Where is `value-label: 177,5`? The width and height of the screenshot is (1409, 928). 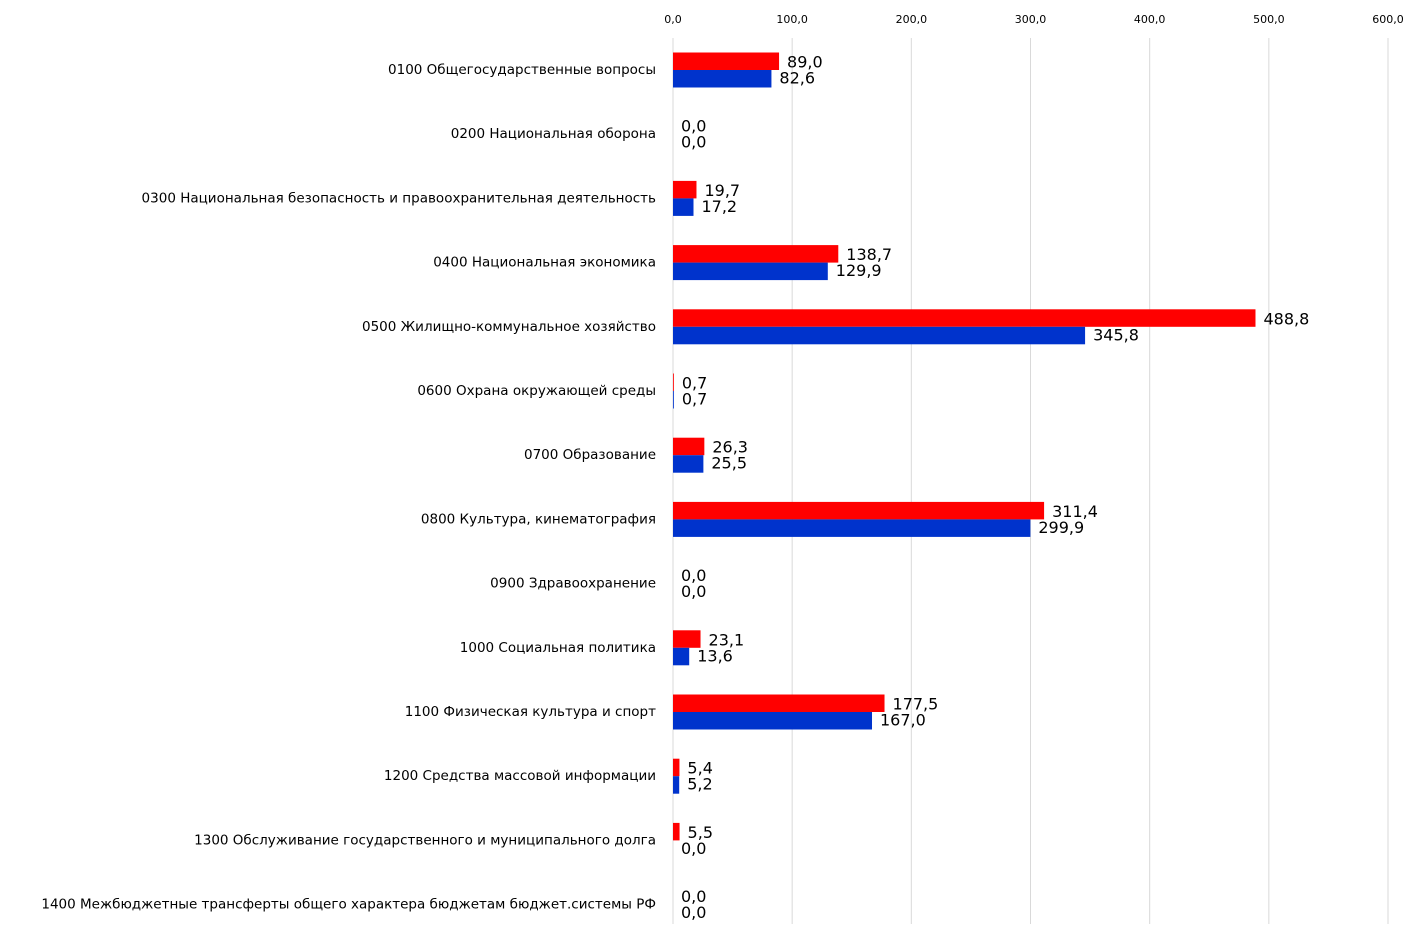
value-label: 177,5 is located at coordinates (916, 704).